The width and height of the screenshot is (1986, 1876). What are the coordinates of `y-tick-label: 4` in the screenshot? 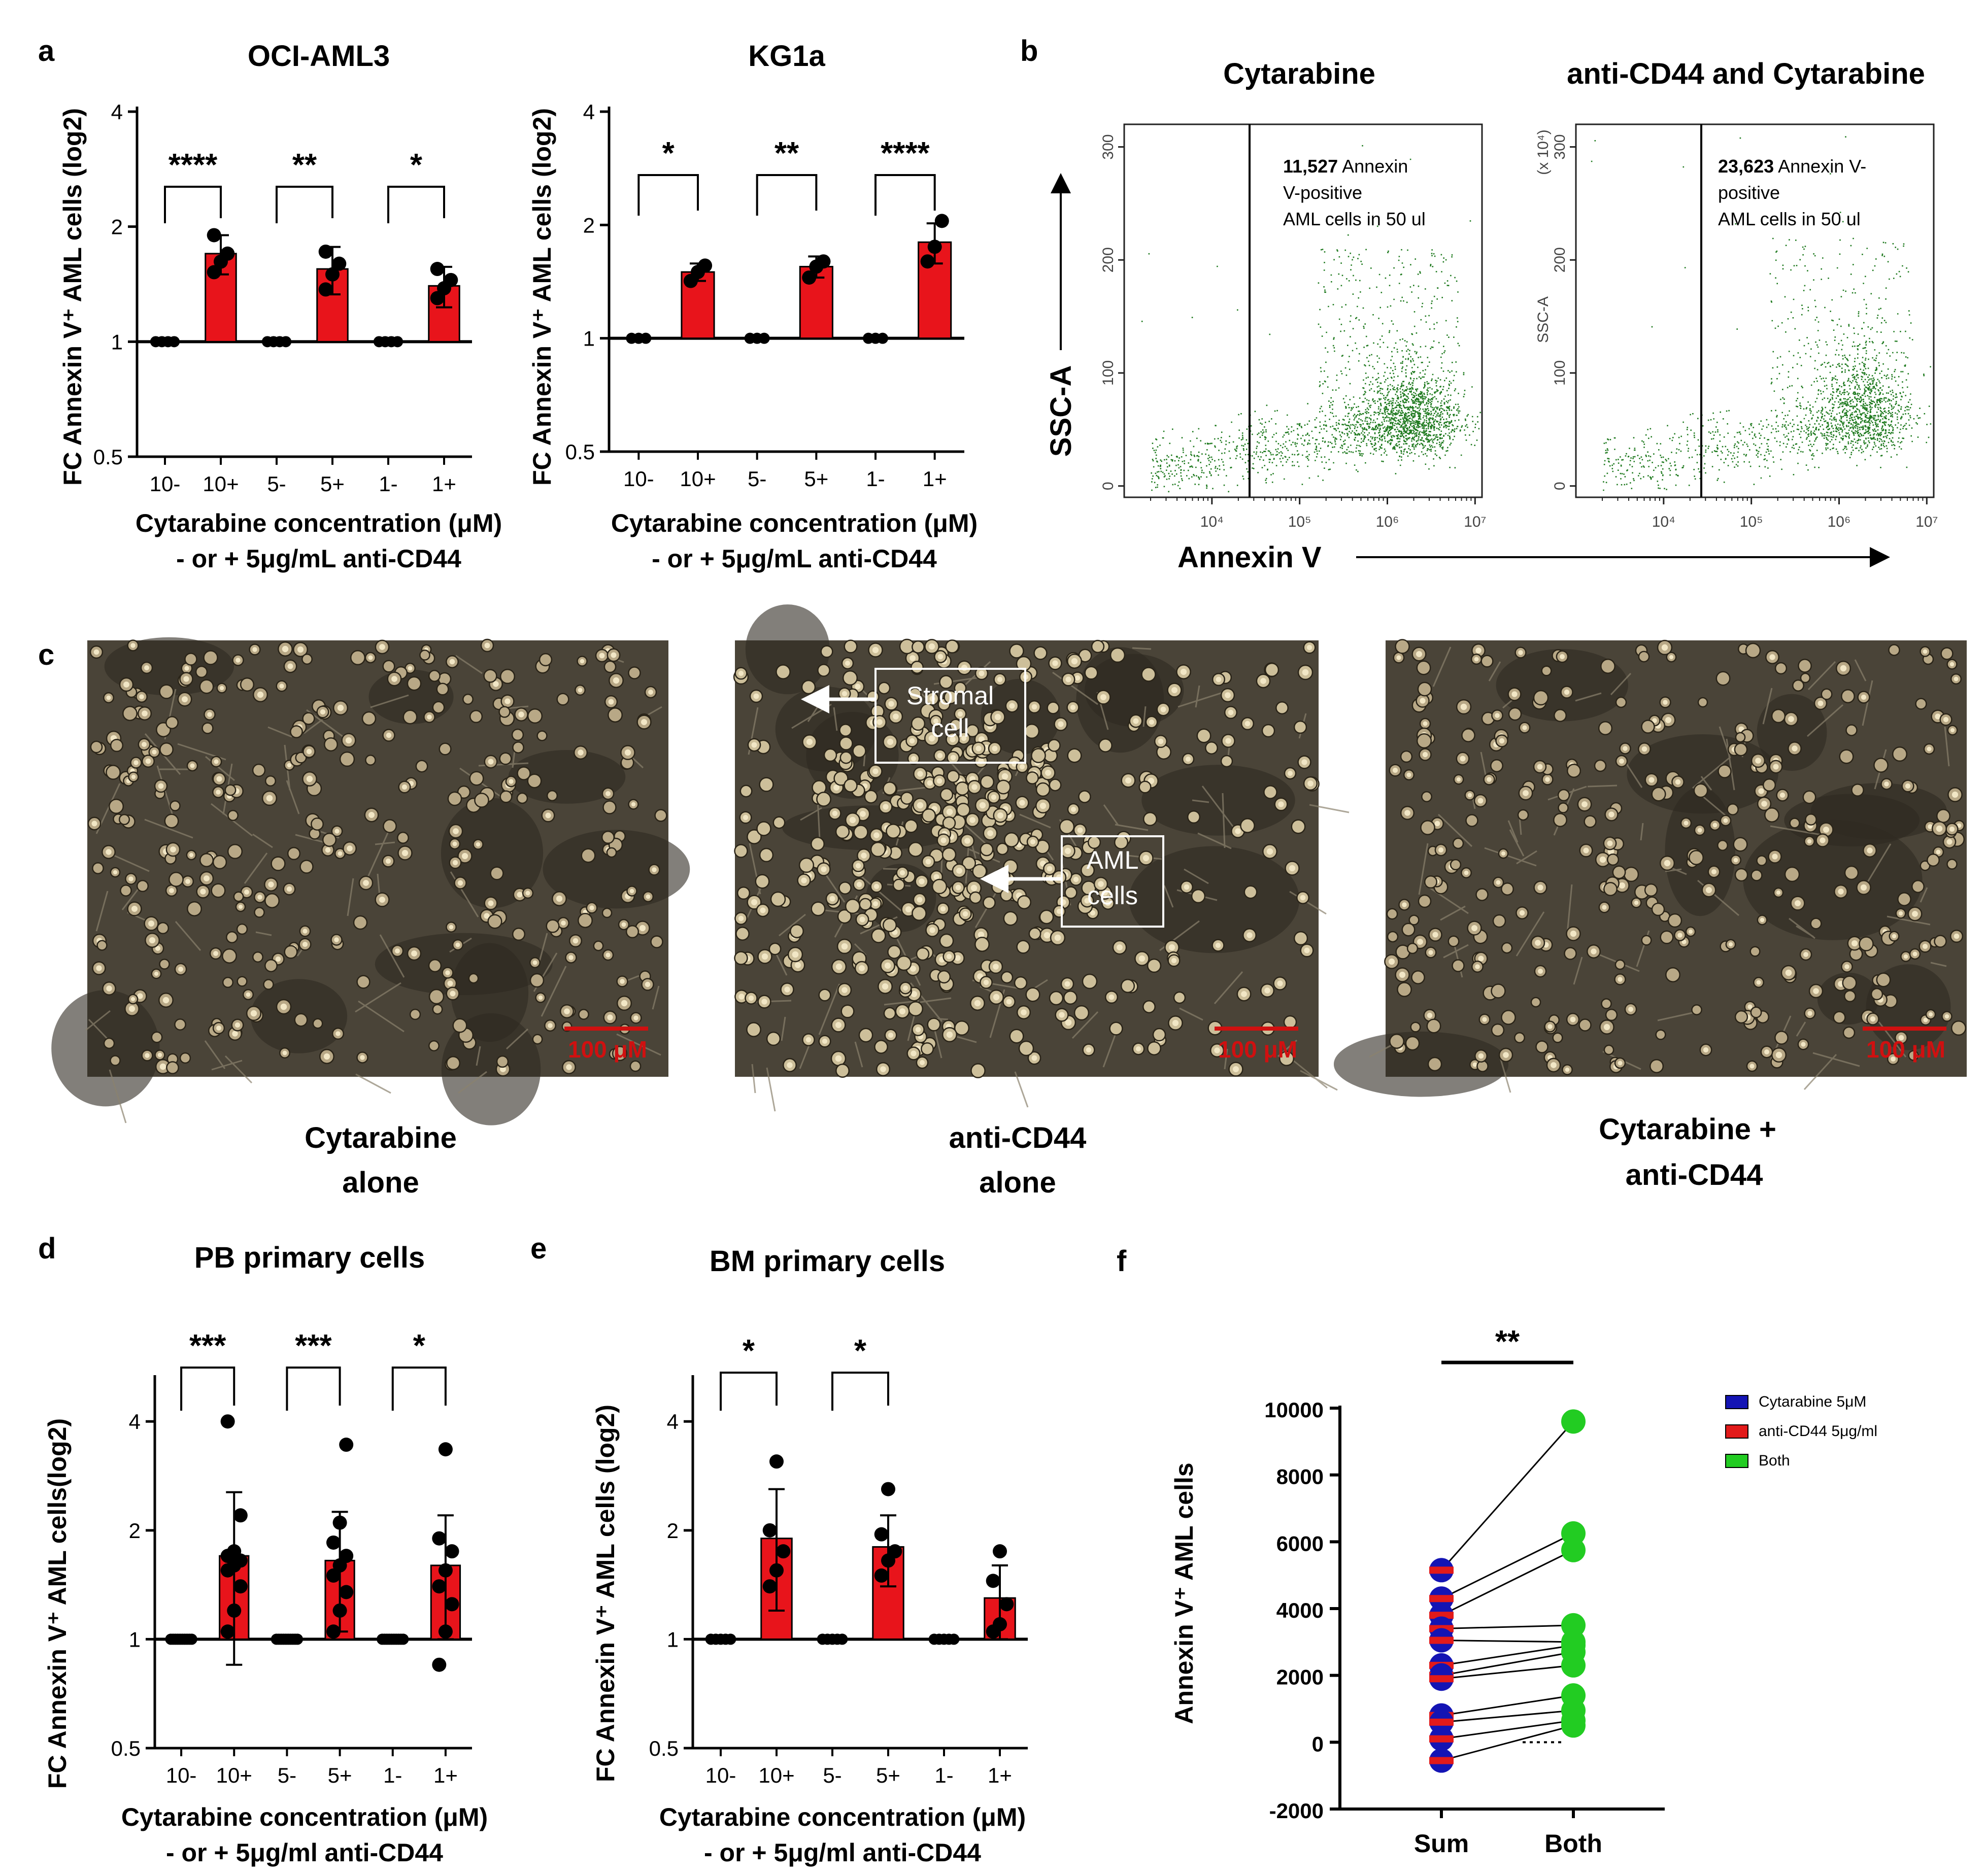 It's located at (673, 1422).